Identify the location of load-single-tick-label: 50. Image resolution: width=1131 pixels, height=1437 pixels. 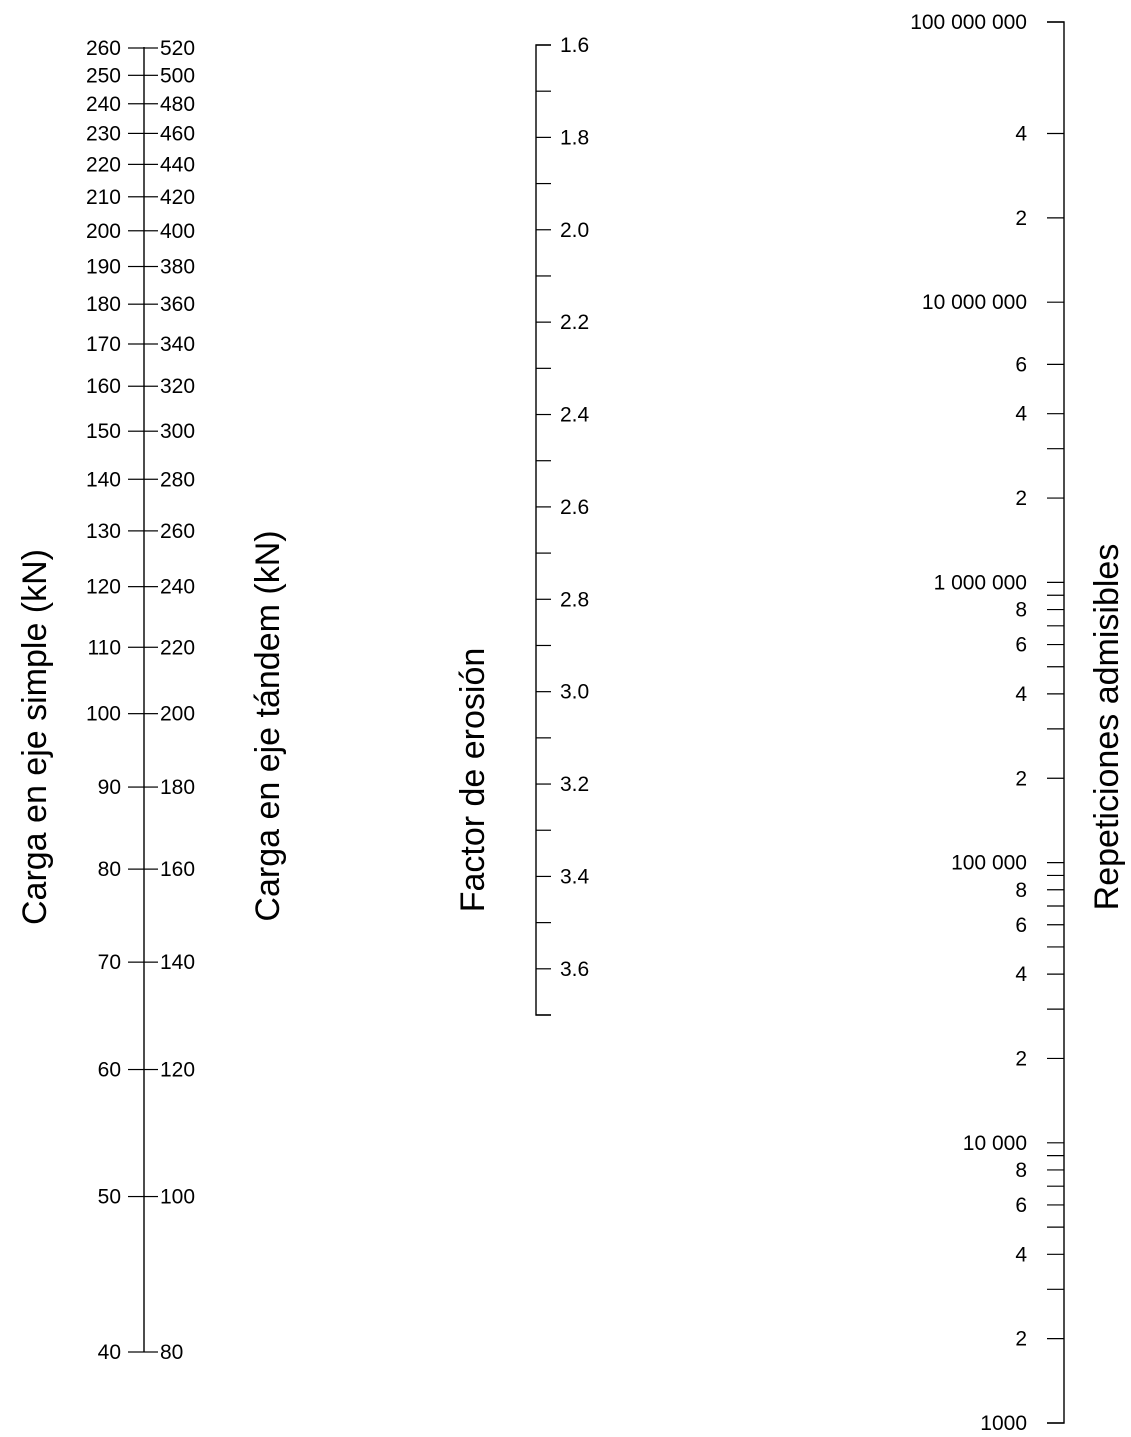
(109, 1197).